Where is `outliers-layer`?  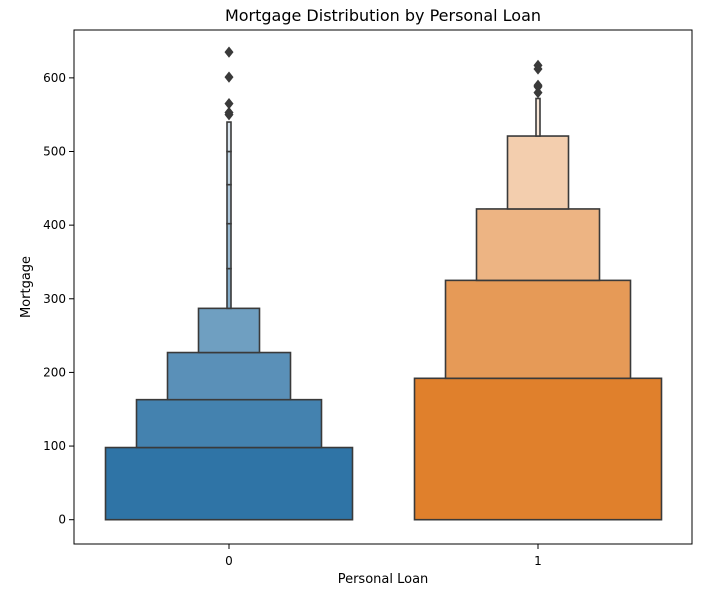 outliers-layer is located at coordinates (383, 83).